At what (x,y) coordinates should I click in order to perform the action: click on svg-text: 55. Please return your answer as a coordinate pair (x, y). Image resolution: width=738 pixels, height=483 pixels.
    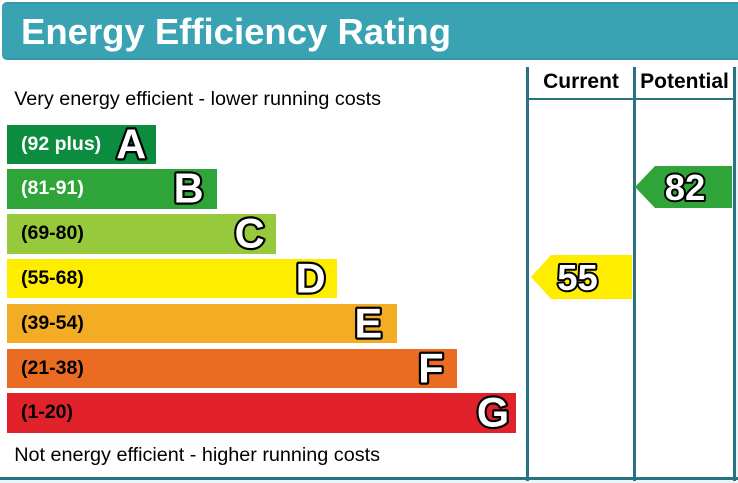
    Looking at the image, I should click on (577, 276).